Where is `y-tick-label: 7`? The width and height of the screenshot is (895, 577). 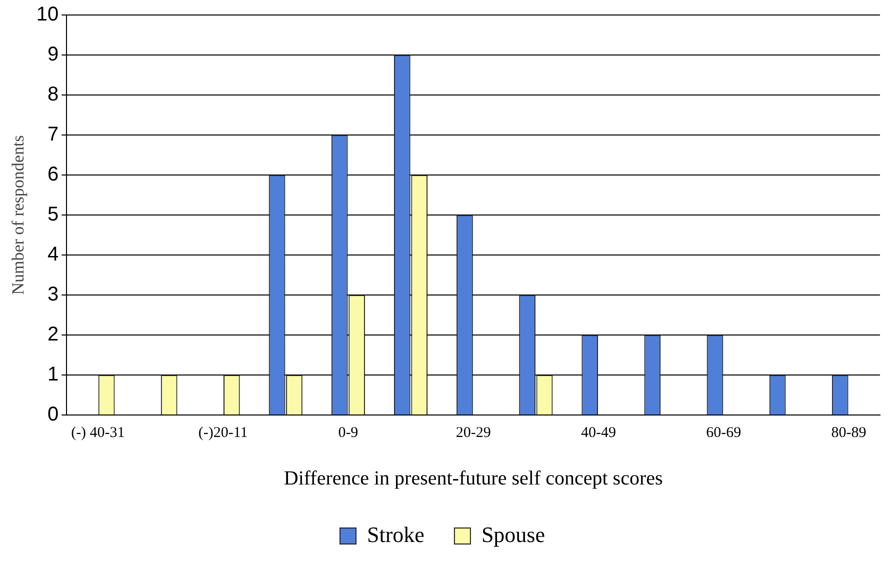 y-tick-label: 7 is located at coordinates (53, 135).